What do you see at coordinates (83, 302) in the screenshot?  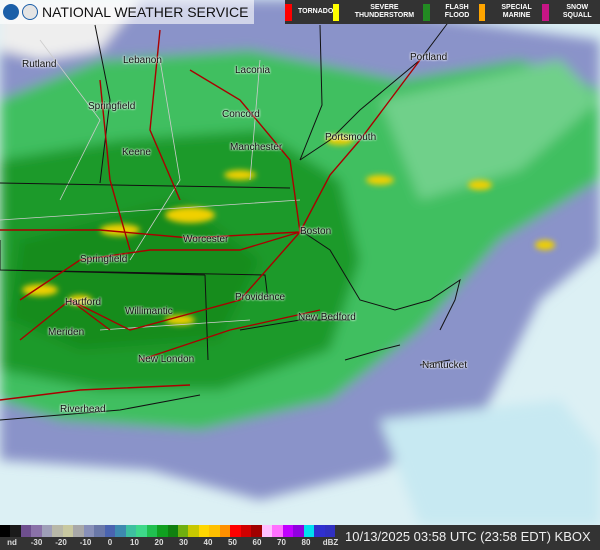 I see `city-label: Hartford` at bounding box center [83, 302].